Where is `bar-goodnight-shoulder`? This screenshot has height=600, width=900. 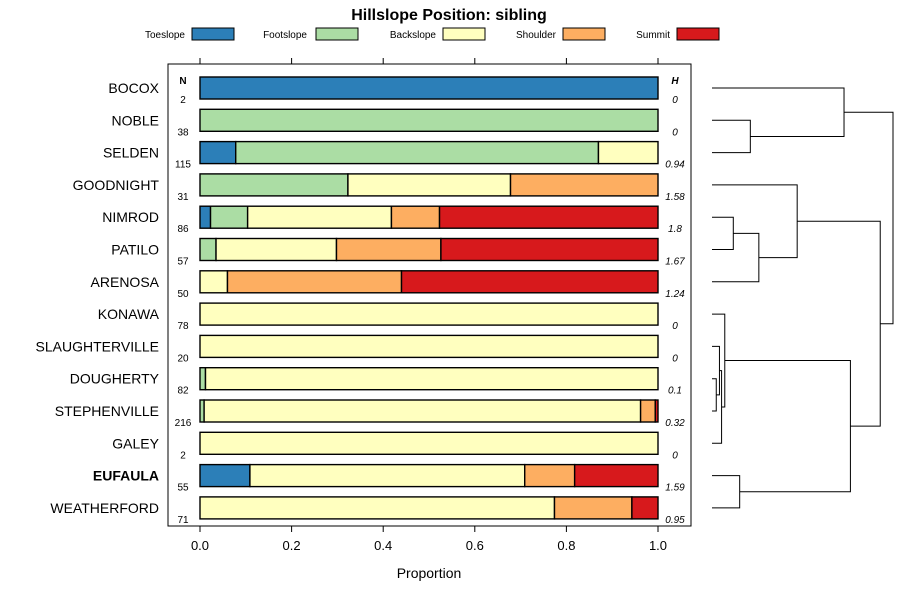
bar-goodnight-shoulder is located at coordinates (584, 185).